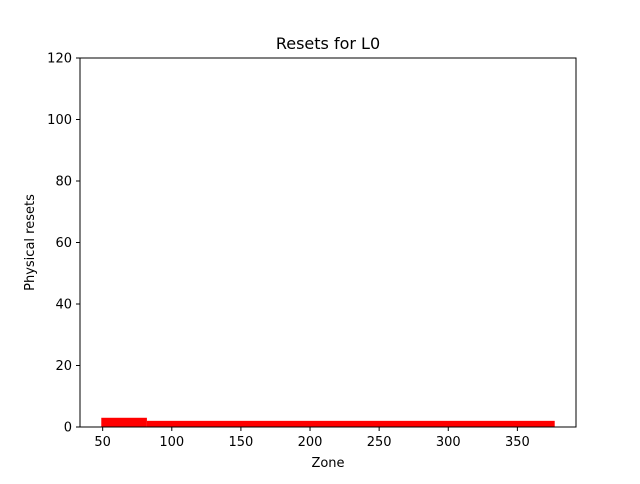 The width and height of the screenshot is (640, 484). Describe the element at coordinates (63, 305) in the screenshot. I see `y-tick-label: 40` at that location.